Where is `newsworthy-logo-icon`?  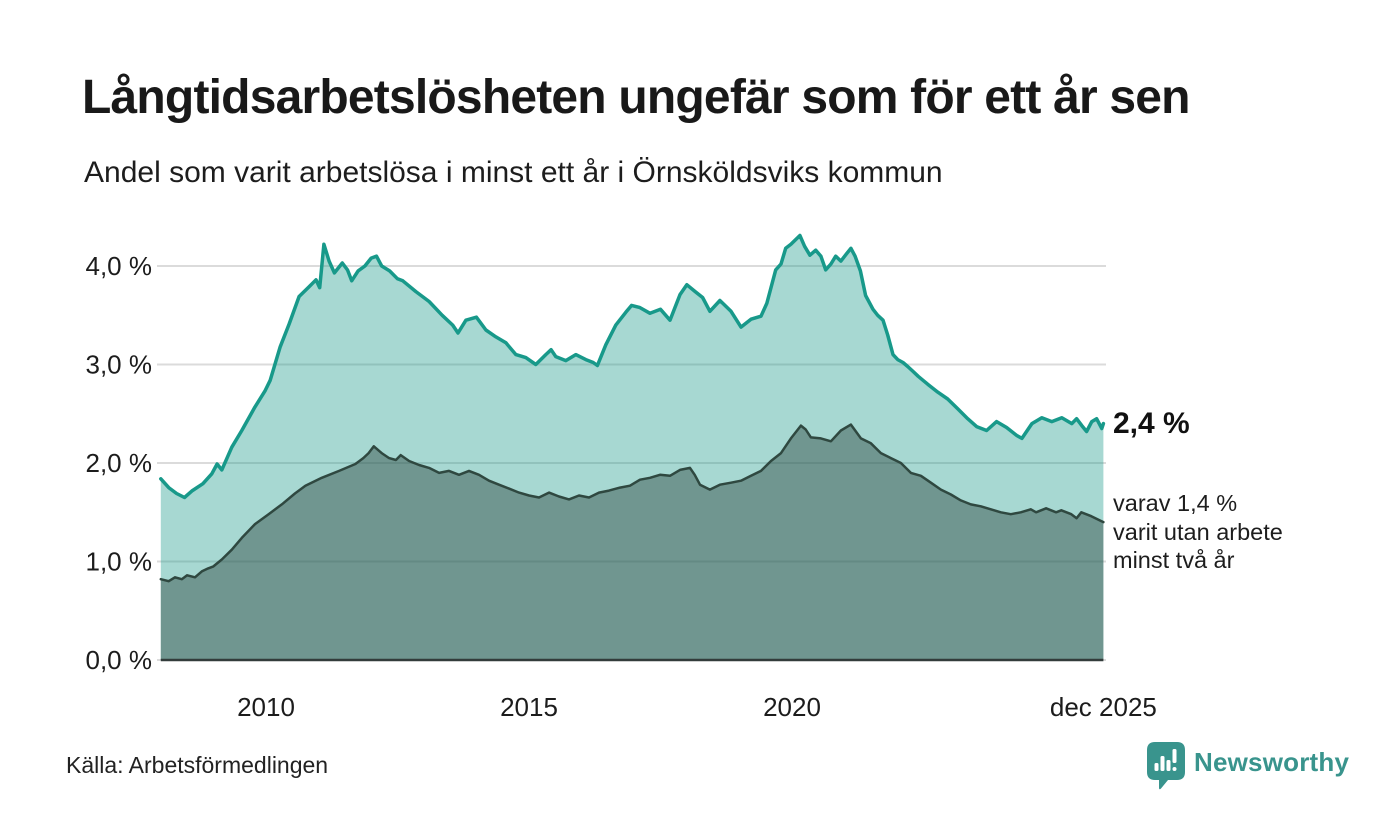
newsworthy-logo-icon is located at coordinates (1166, 766).